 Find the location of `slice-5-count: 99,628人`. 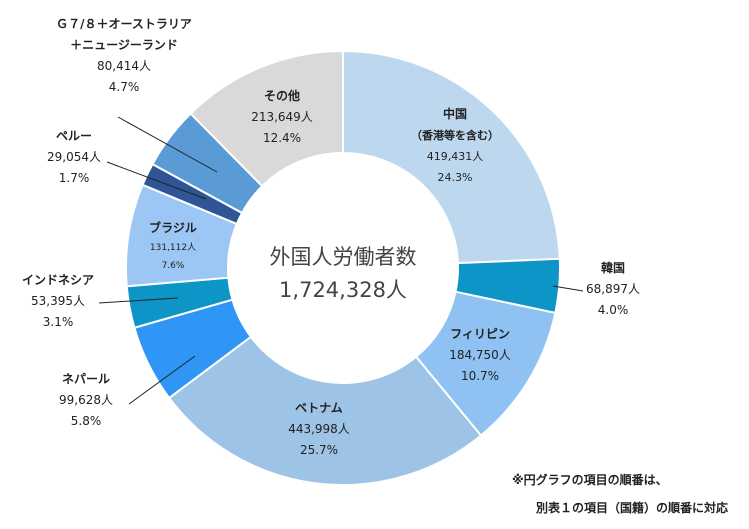

slice-5-count: 99,628人 is located at coordinates (86, 400).